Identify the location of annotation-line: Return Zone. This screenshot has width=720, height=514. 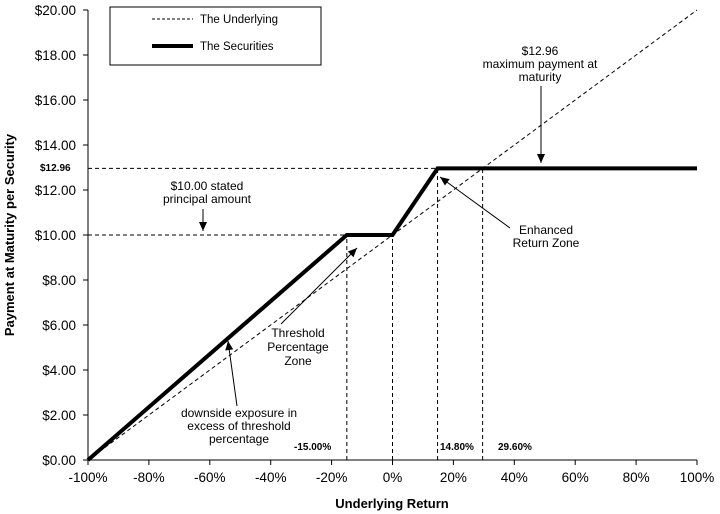
(546, 243).